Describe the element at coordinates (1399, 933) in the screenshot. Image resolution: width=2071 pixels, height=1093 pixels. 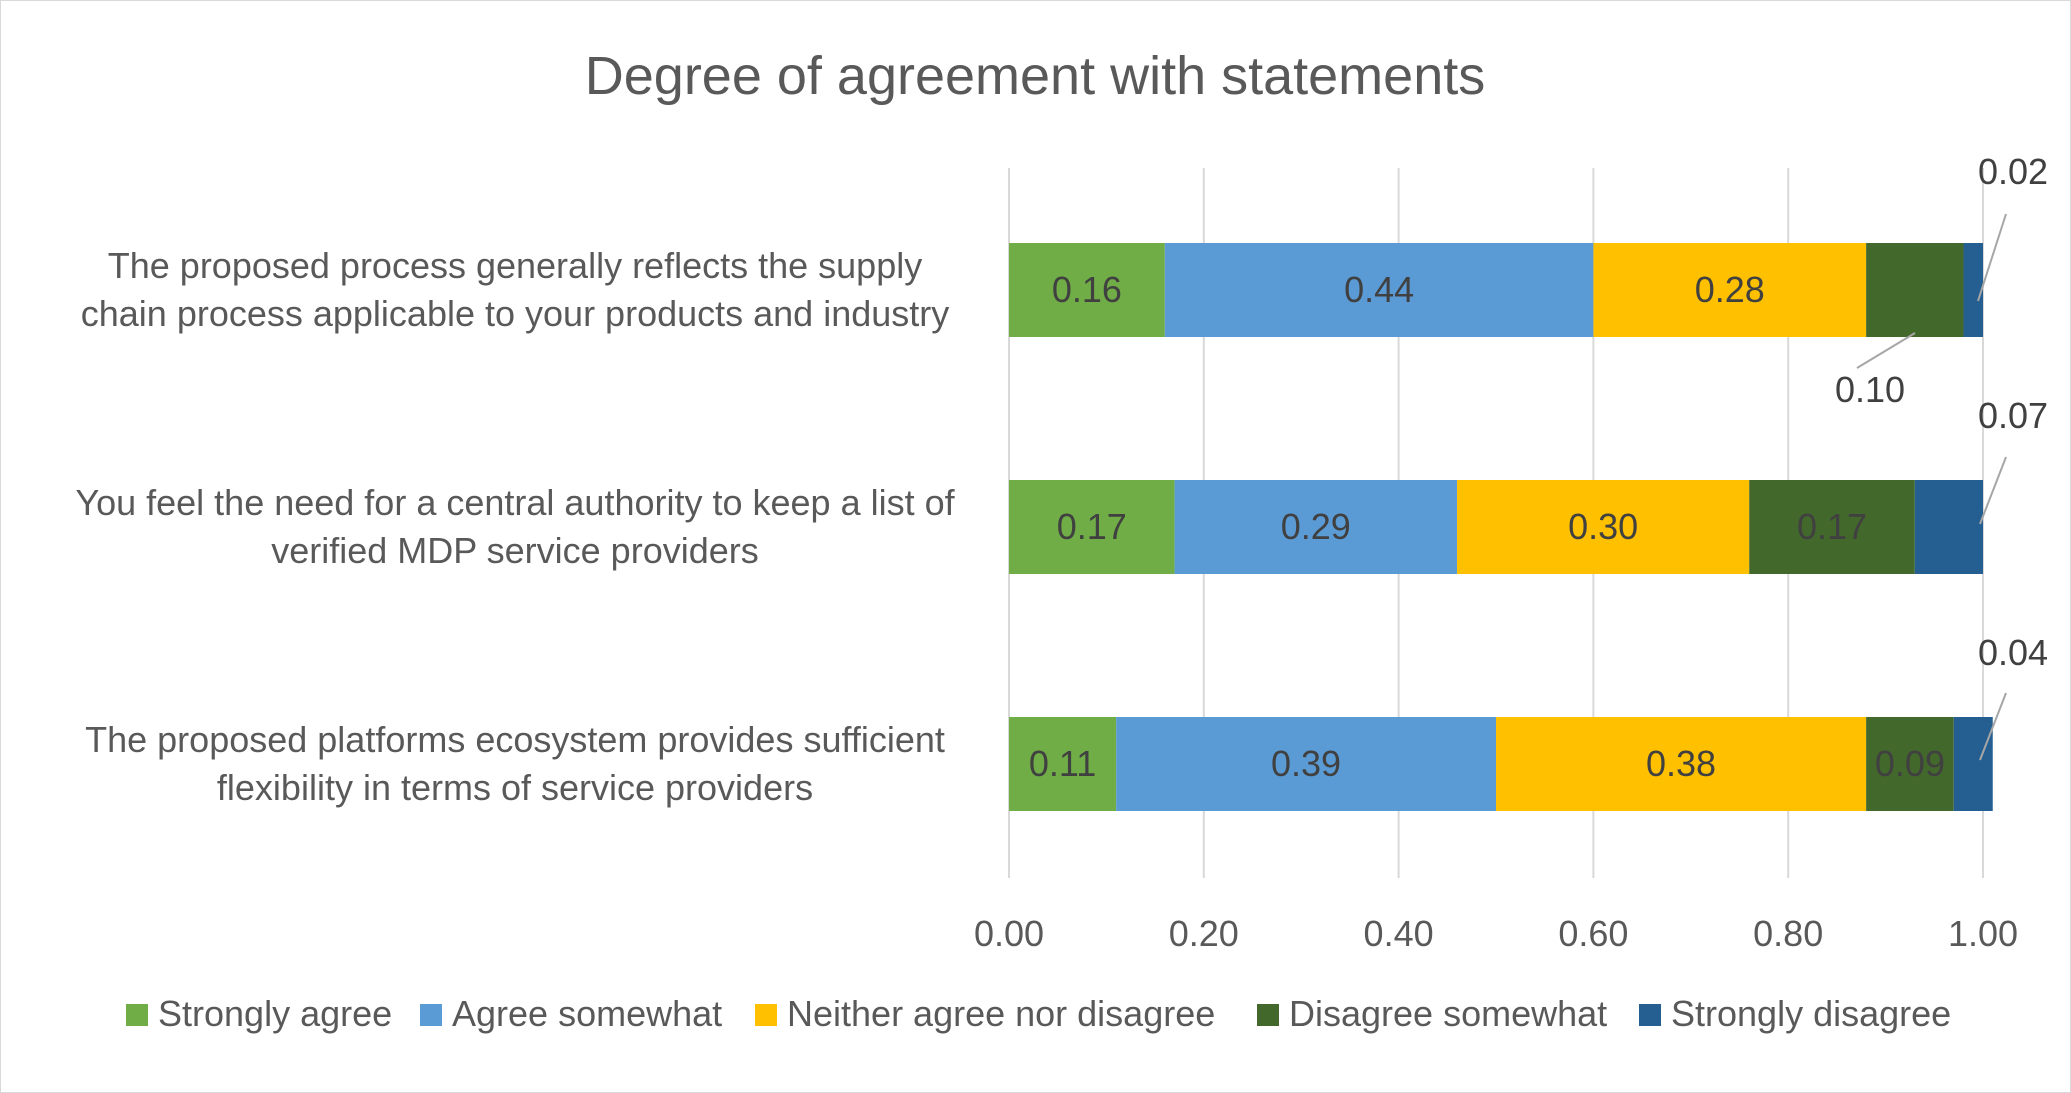
I see `x-tick-label: 0.40` at that location.